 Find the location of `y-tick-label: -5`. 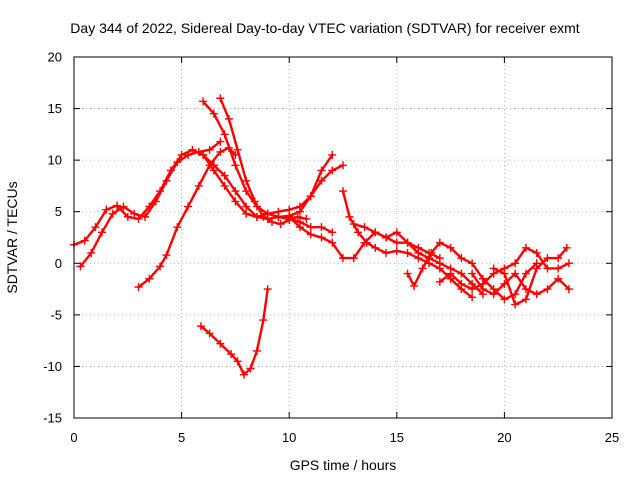

y-tick-label: -5 is located at coordinates (56, 314).